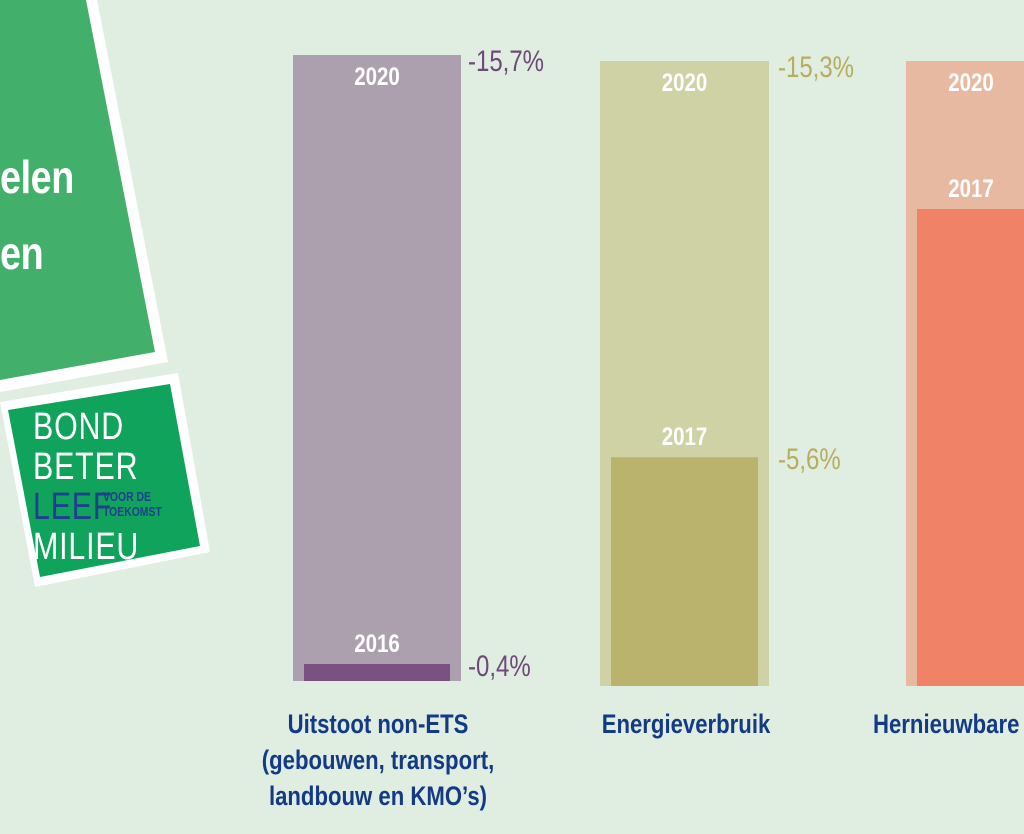 The width and height of the screenshot is (1024, 834). I want to click on category-label-line: landbouw en KMO’s), so click(378, 796).